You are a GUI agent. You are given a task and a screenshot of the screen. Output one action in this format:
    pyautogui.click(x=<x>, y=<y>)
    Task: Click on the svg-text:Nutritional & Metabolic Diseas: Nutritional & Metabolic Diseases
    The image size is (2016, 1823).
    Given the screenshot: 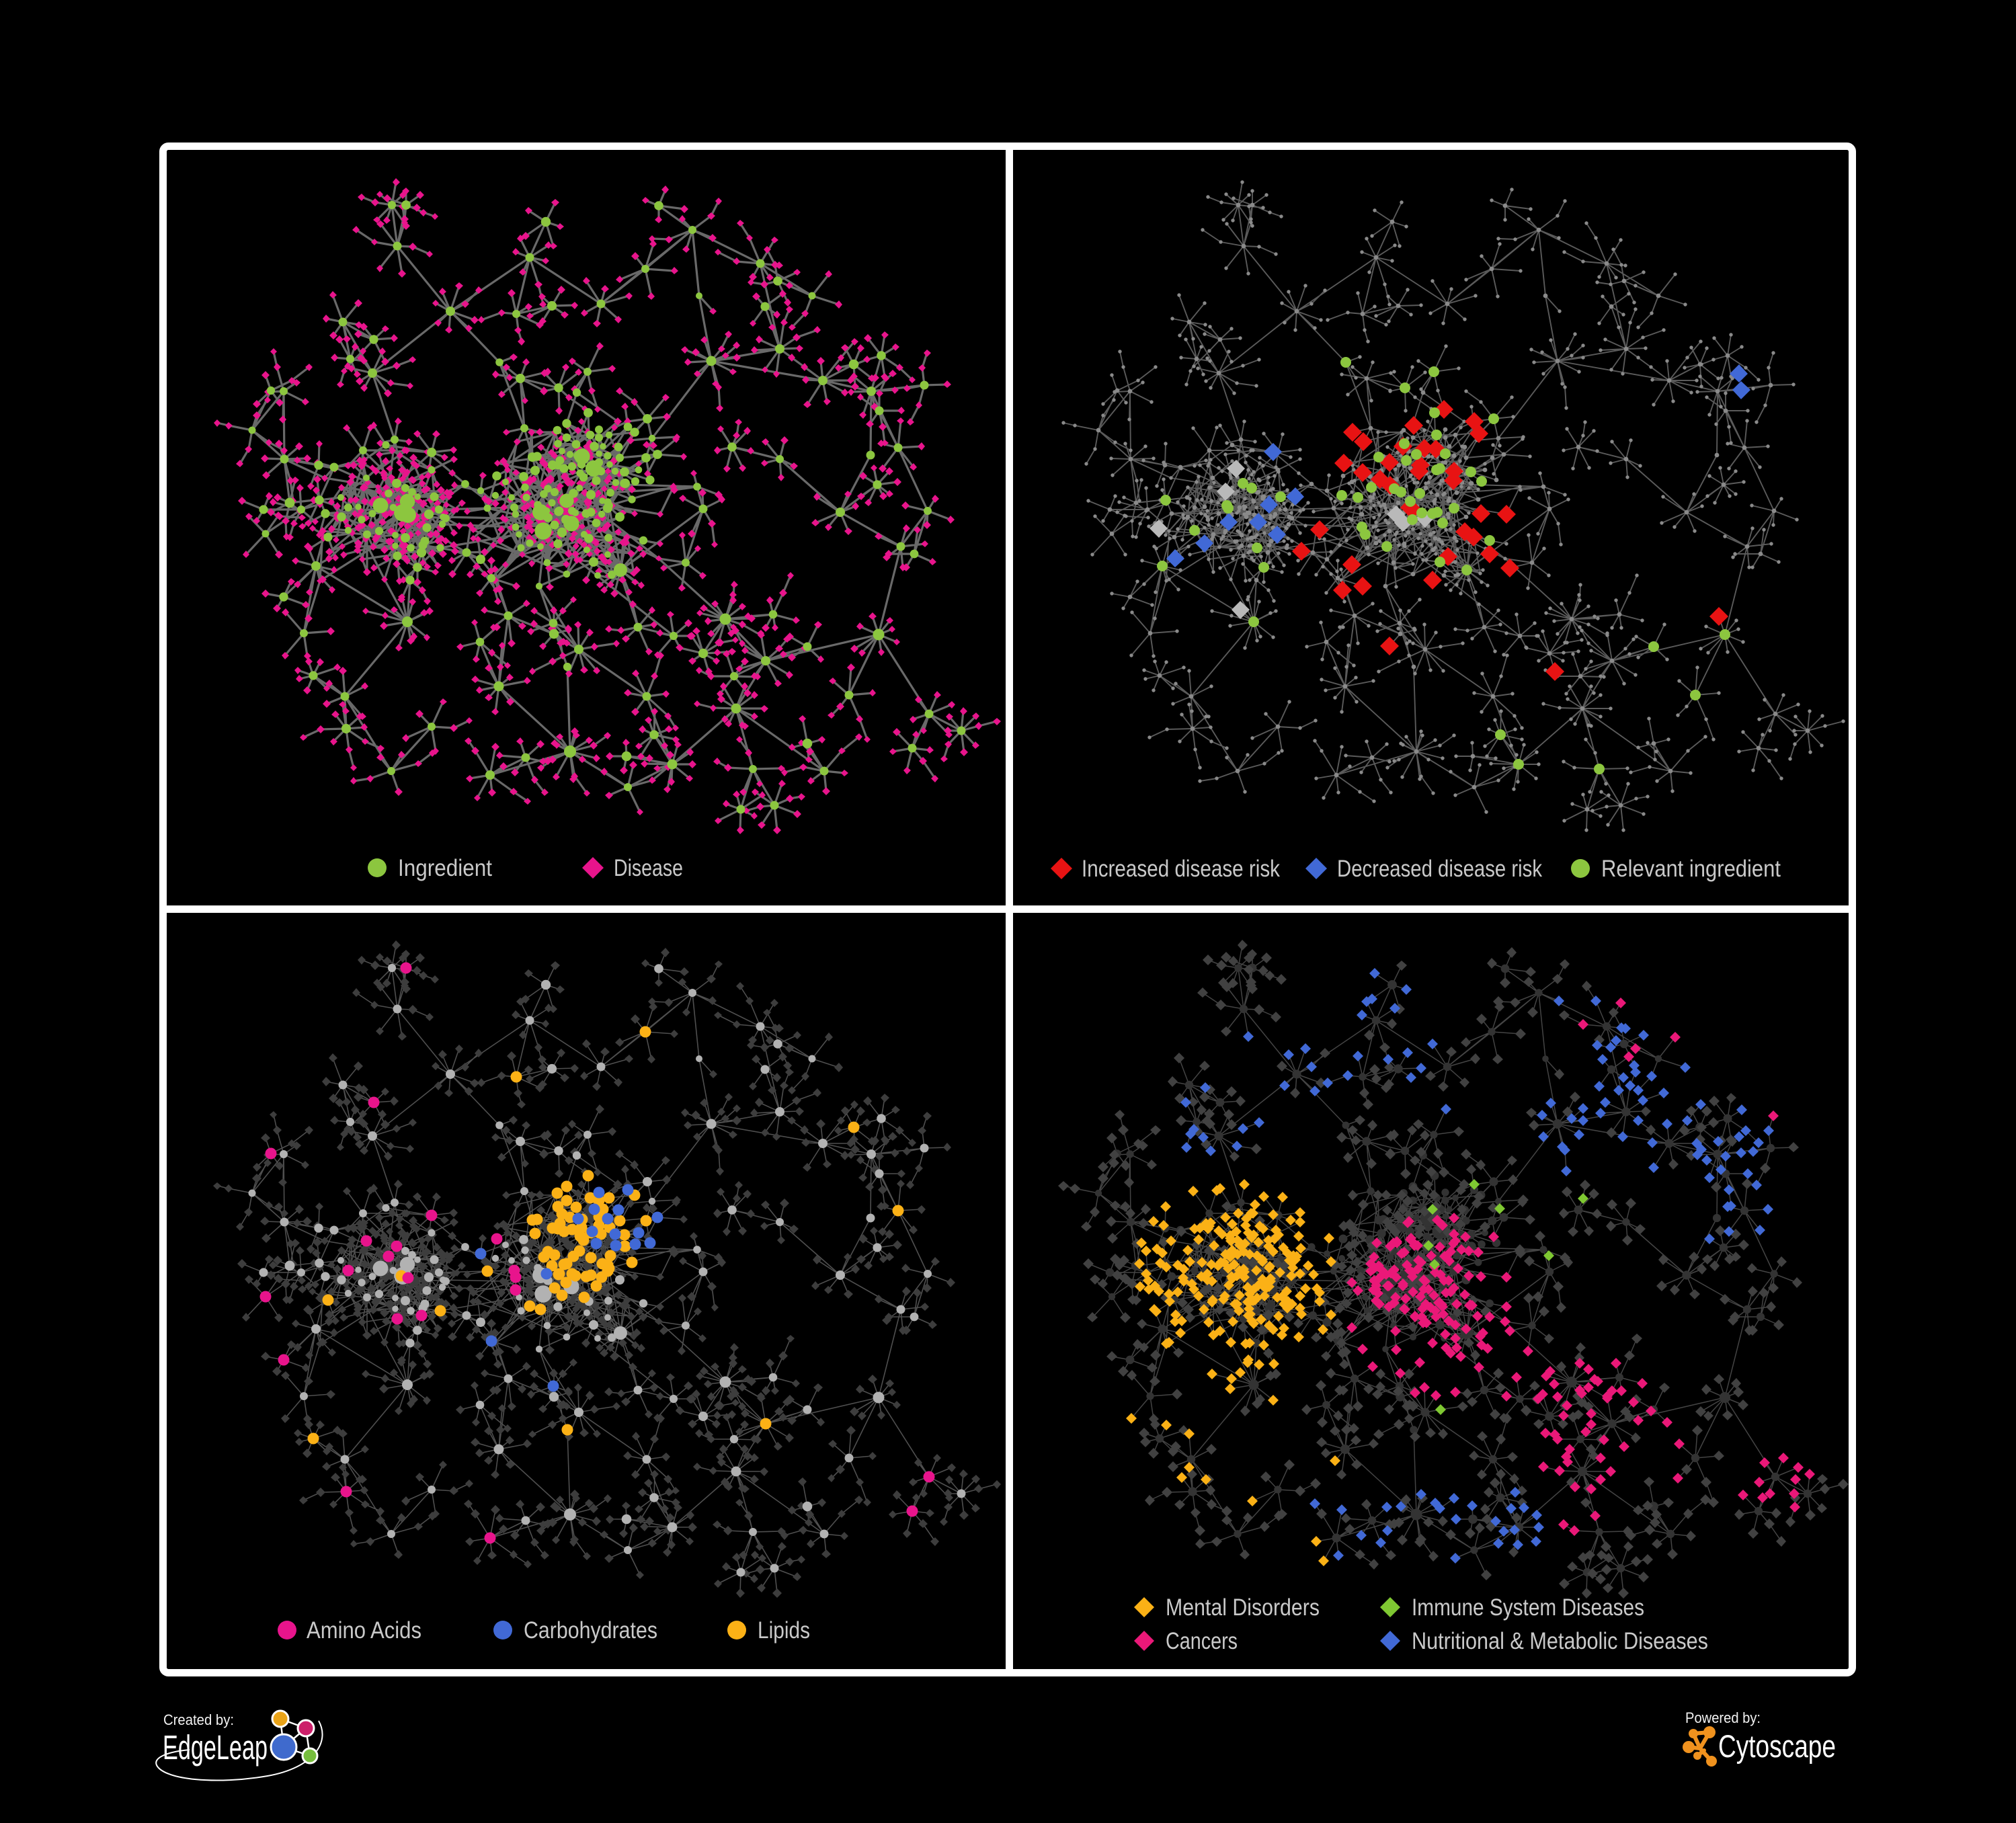 What is the action you would take?
    pyautogui.click(x=1560, y=1641)
    